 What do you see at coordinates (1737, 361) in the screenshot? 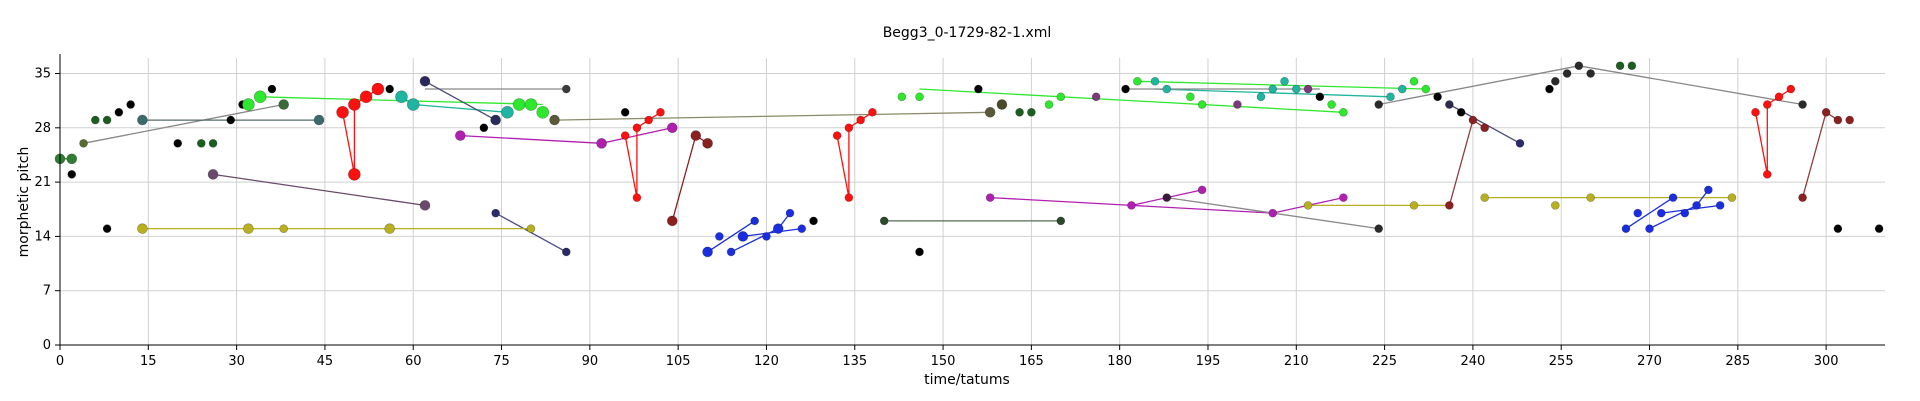
I see `x-tick-label: 285` at bounding box center [1737, 361].